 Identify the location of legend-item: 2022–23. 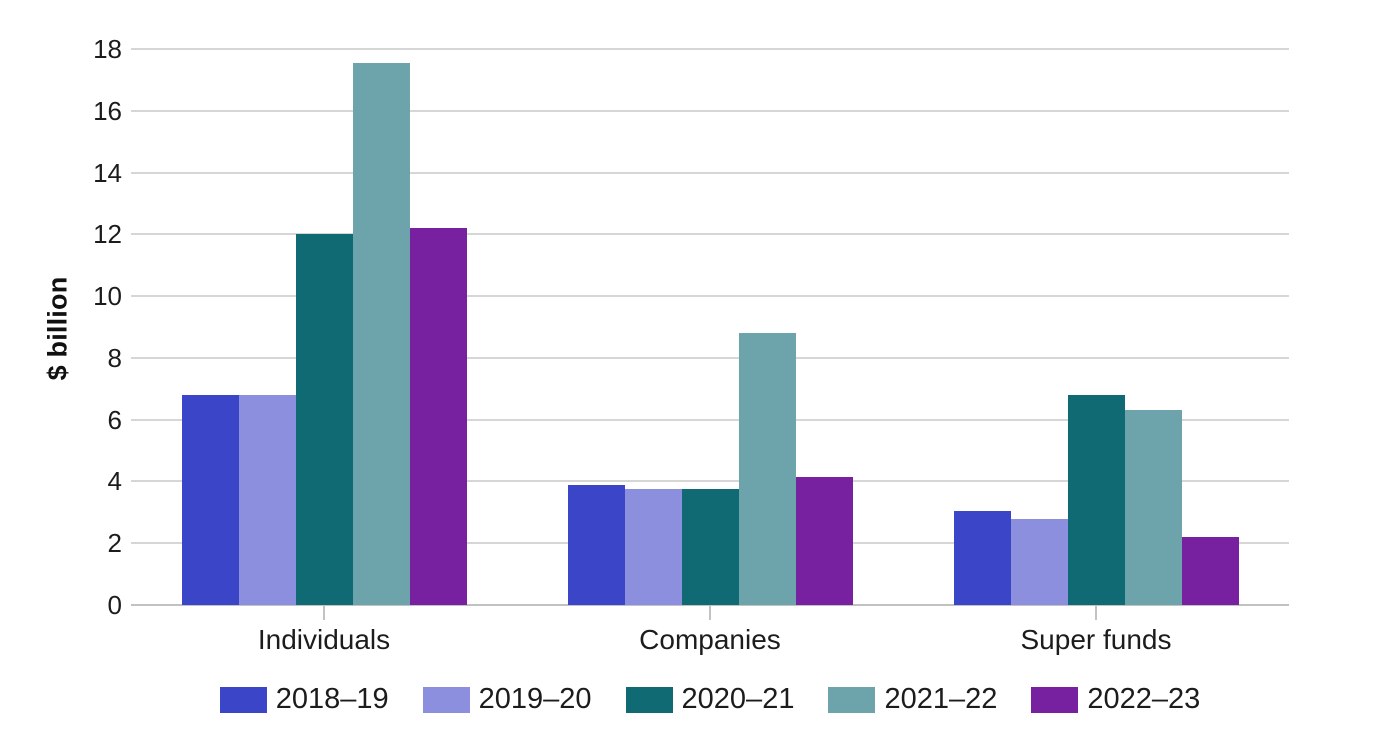
(1115, 699).